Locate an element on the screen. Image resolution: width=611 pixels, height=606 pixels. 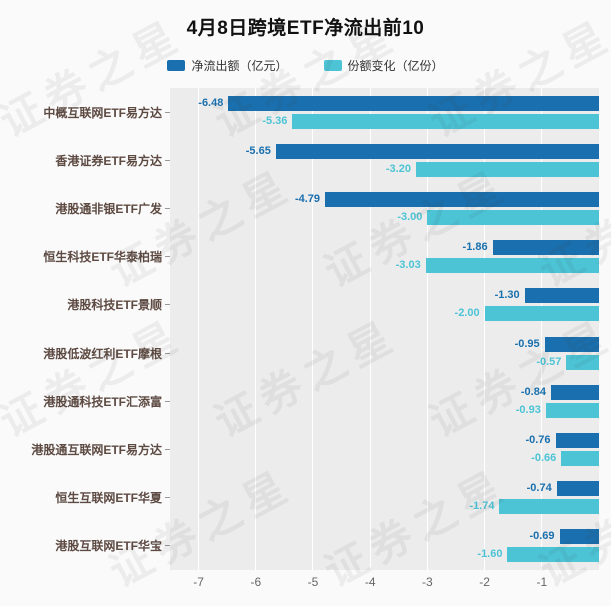
bar-row: -1.86 is located at coordinates (384, 248).